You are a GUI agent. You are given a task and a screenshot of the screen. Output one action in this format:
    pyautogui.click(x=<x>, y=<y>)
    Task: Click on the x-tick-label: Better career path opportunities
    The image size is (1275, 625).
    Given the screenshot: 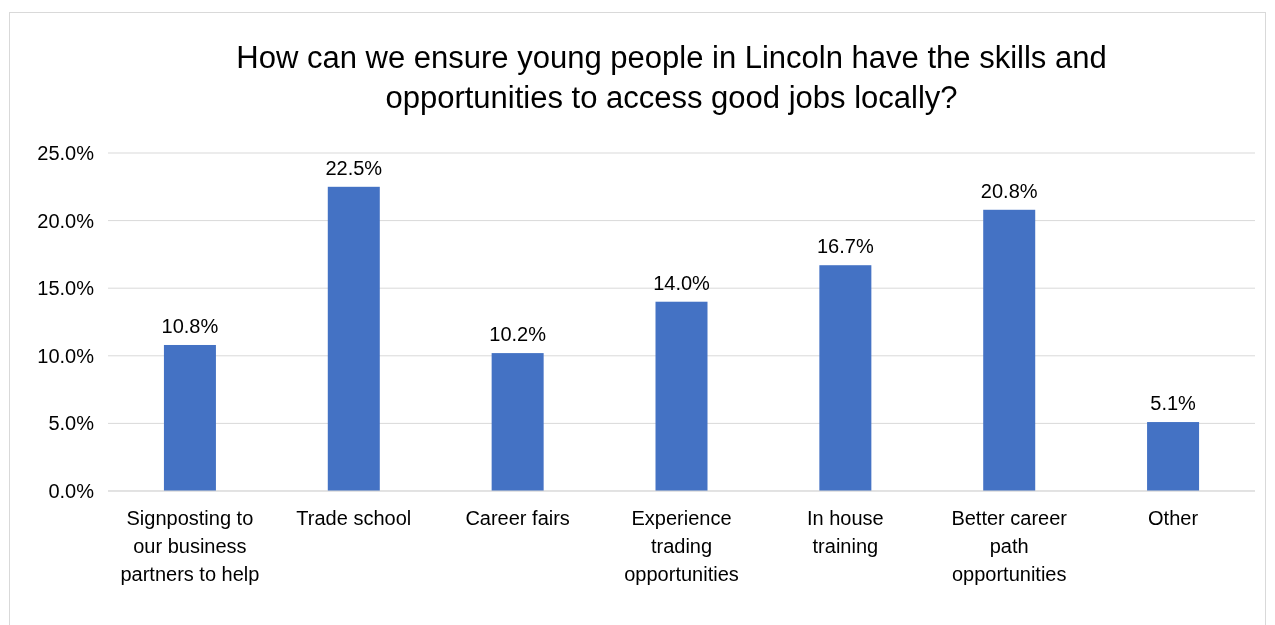 What is the action you would take?
    pyautogui.click(x=1009, y=546)
    